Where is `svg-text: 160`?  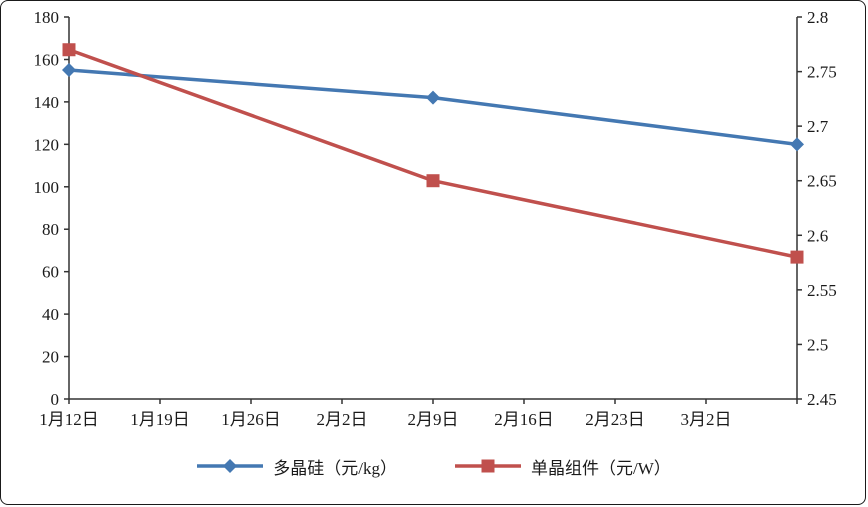 svg-text: 160 is located at coordinates (47, 59).